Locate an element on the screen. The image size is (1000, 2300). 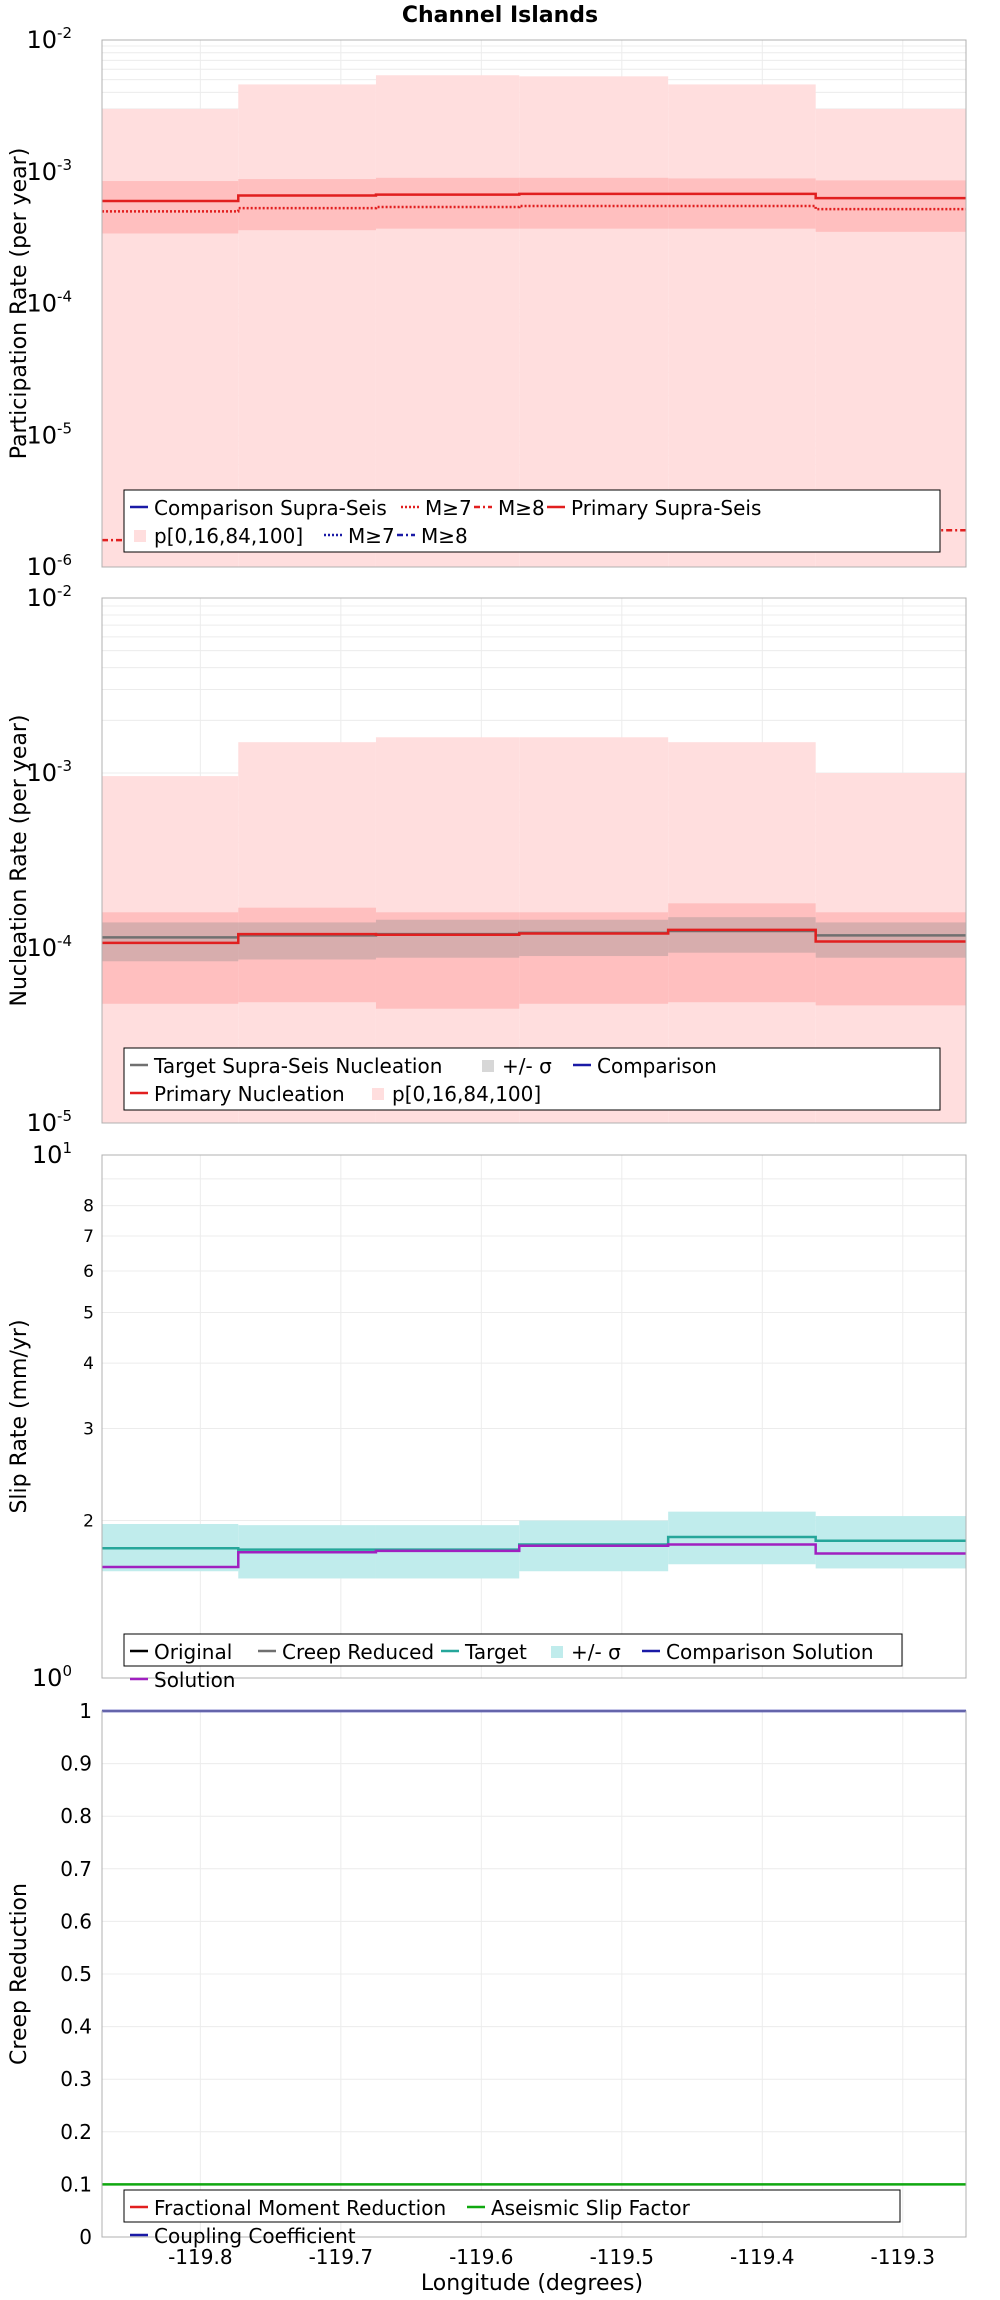
y-tick-label: 0.3 is located at coordinates (76, 2079).